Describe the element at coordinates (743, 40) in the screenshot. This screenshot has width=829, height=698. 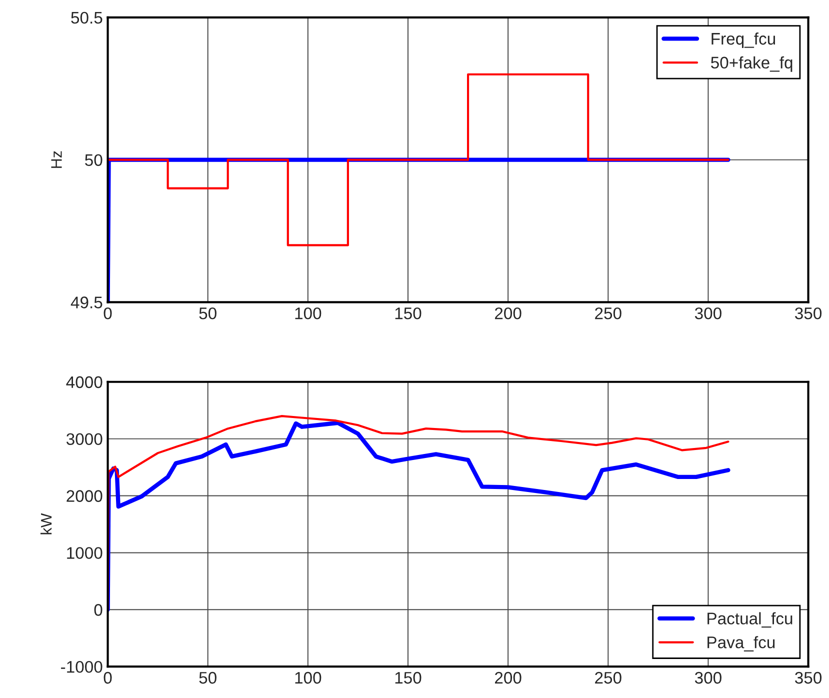
I see `legend-label: Freq_fcu` at that location.